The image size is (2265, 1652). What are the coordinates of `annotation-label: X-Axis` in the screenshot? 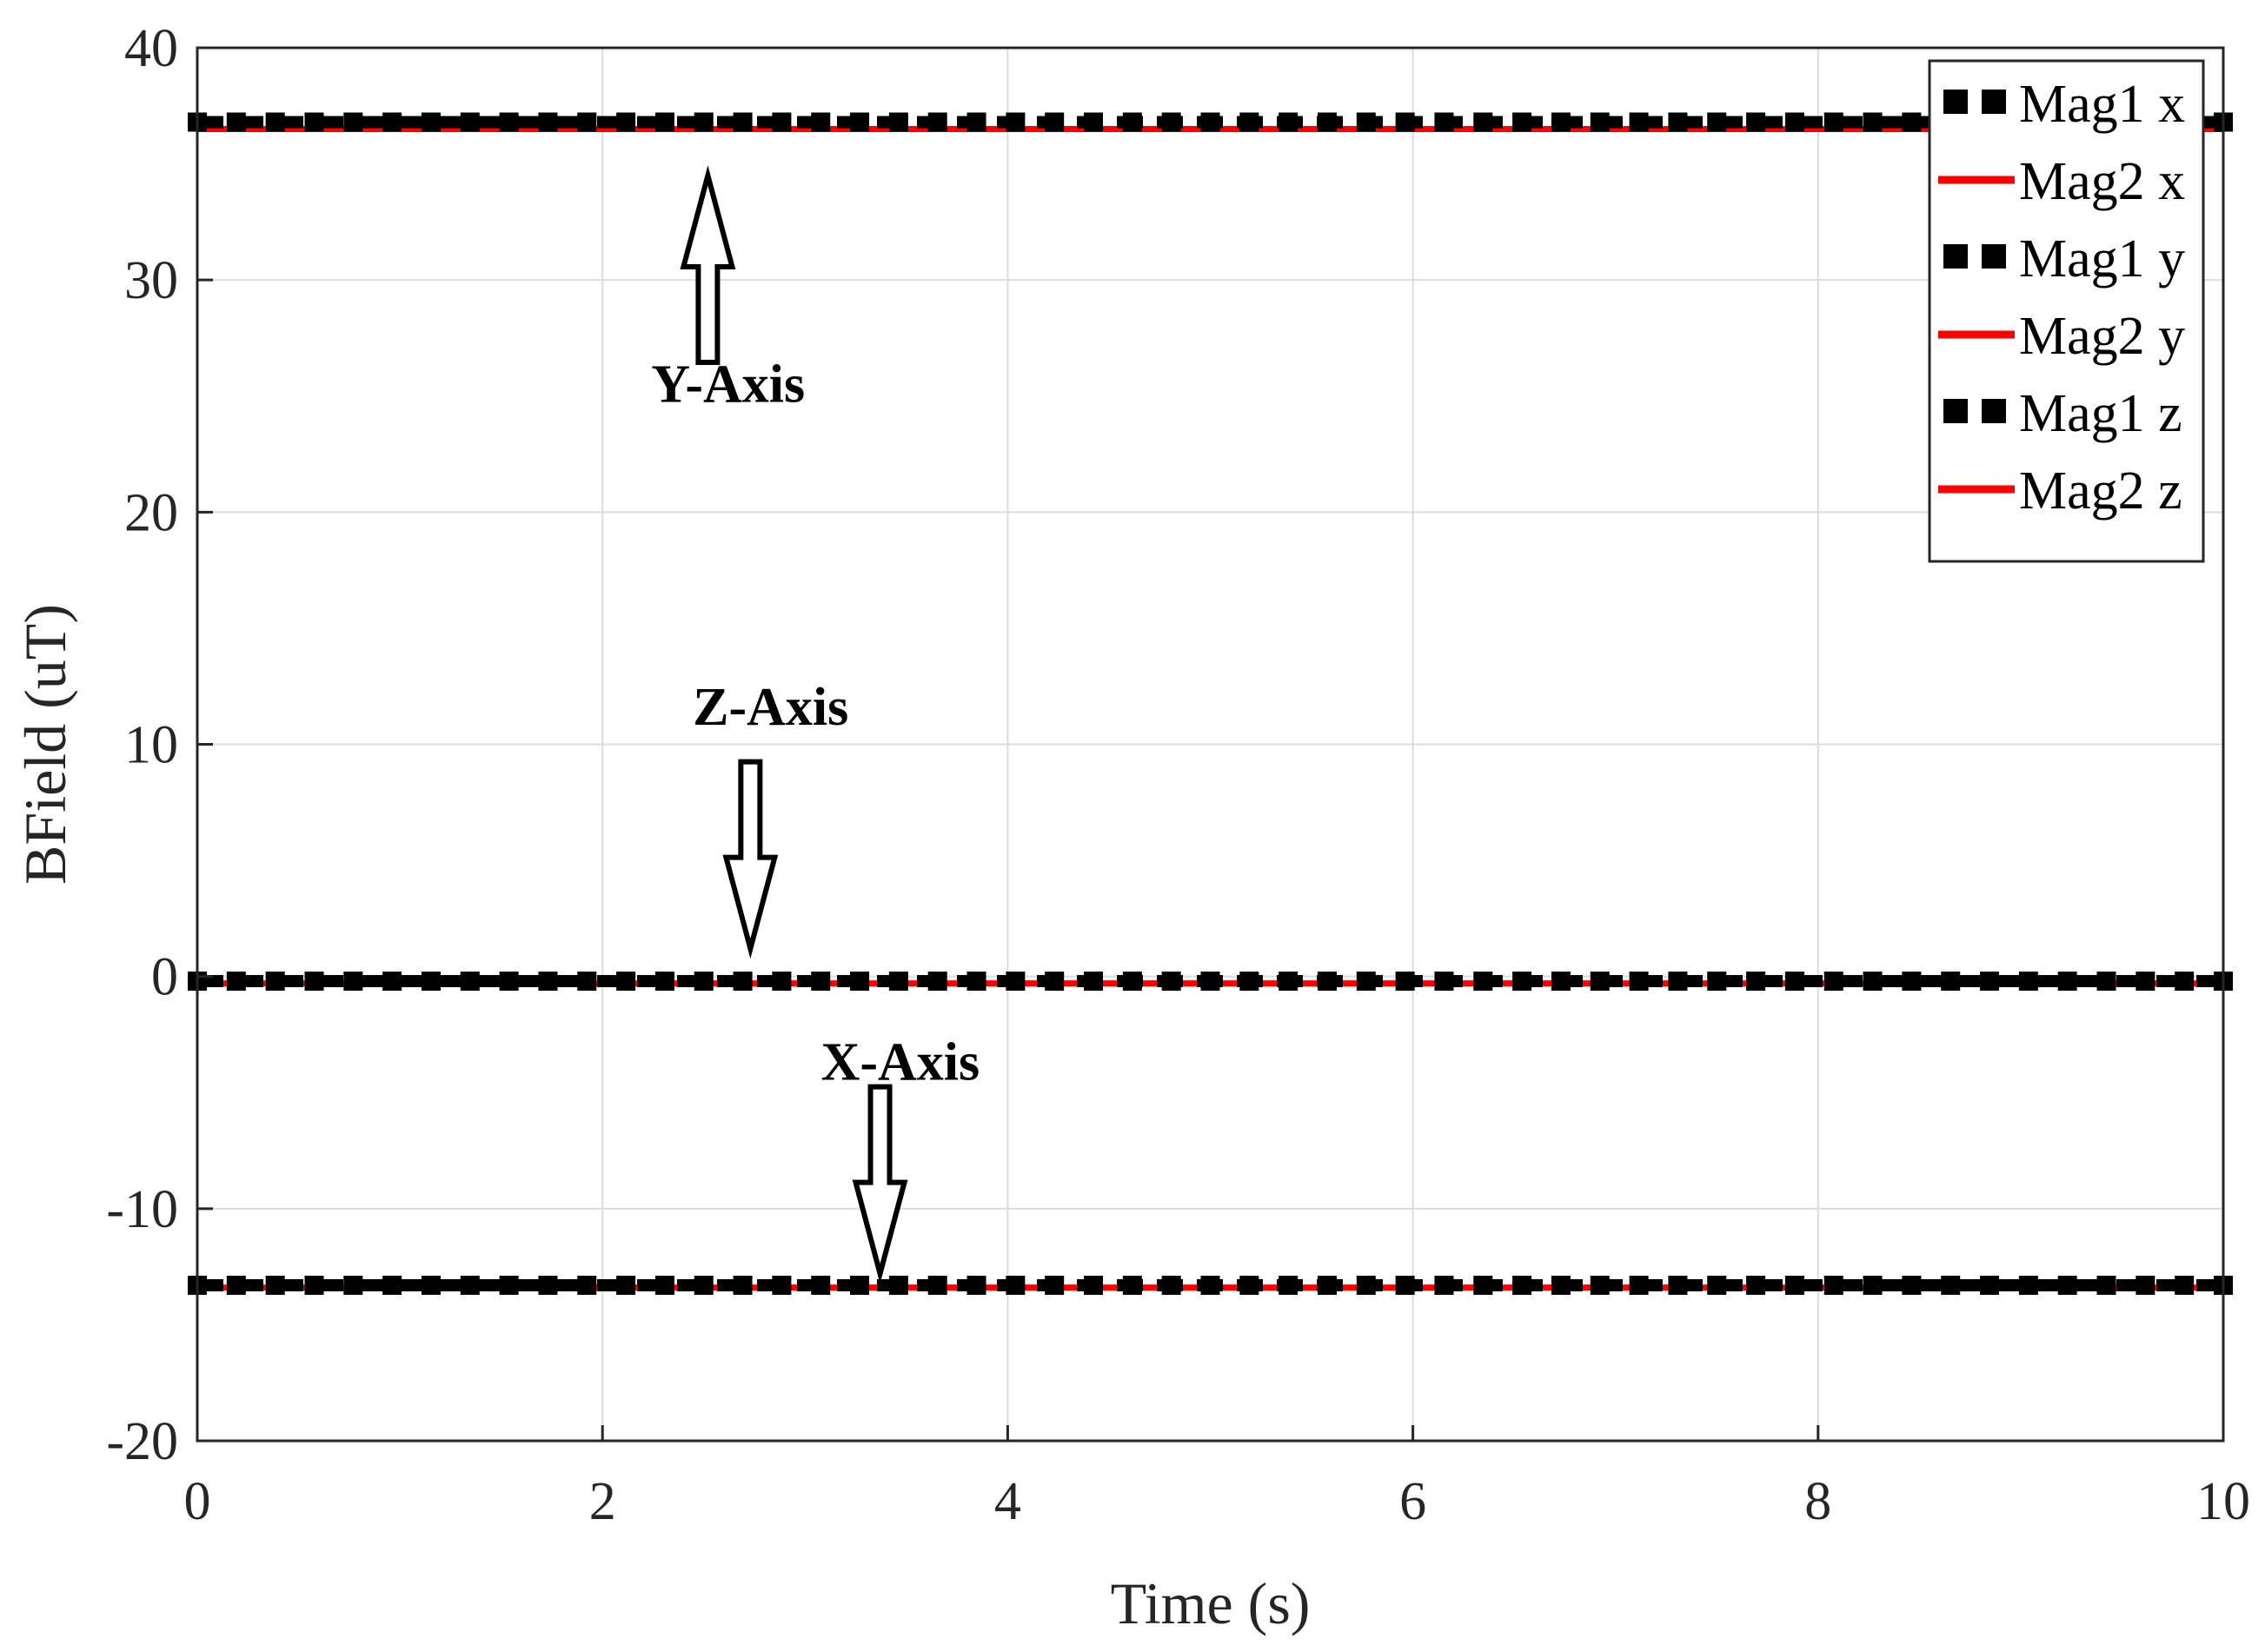 It's located at (900, 1062).